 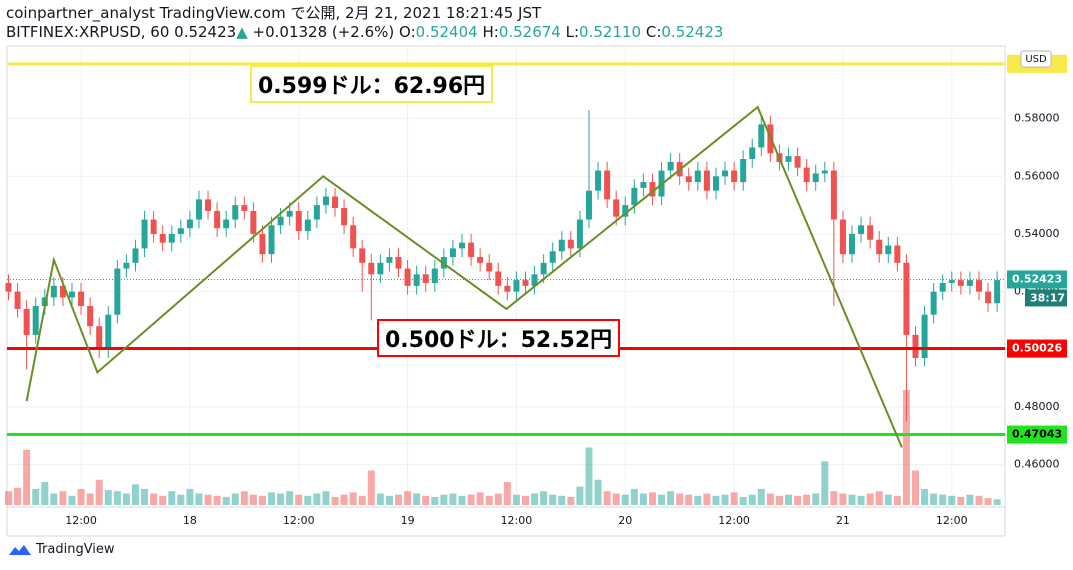 I want to click on x-tick-label: 18, so click(x=190, y=520).